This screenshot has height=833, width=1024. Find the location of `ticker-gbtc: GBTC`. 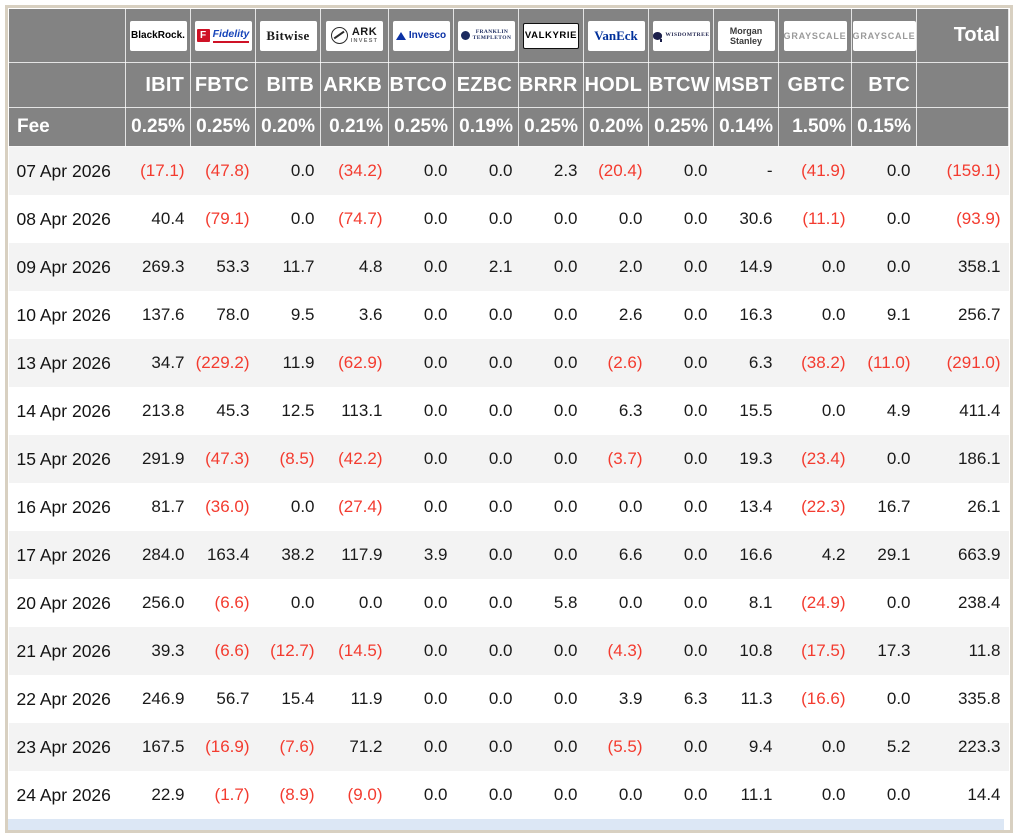

ticker-gbtc: GBTC is located at coordinates (815, 85).